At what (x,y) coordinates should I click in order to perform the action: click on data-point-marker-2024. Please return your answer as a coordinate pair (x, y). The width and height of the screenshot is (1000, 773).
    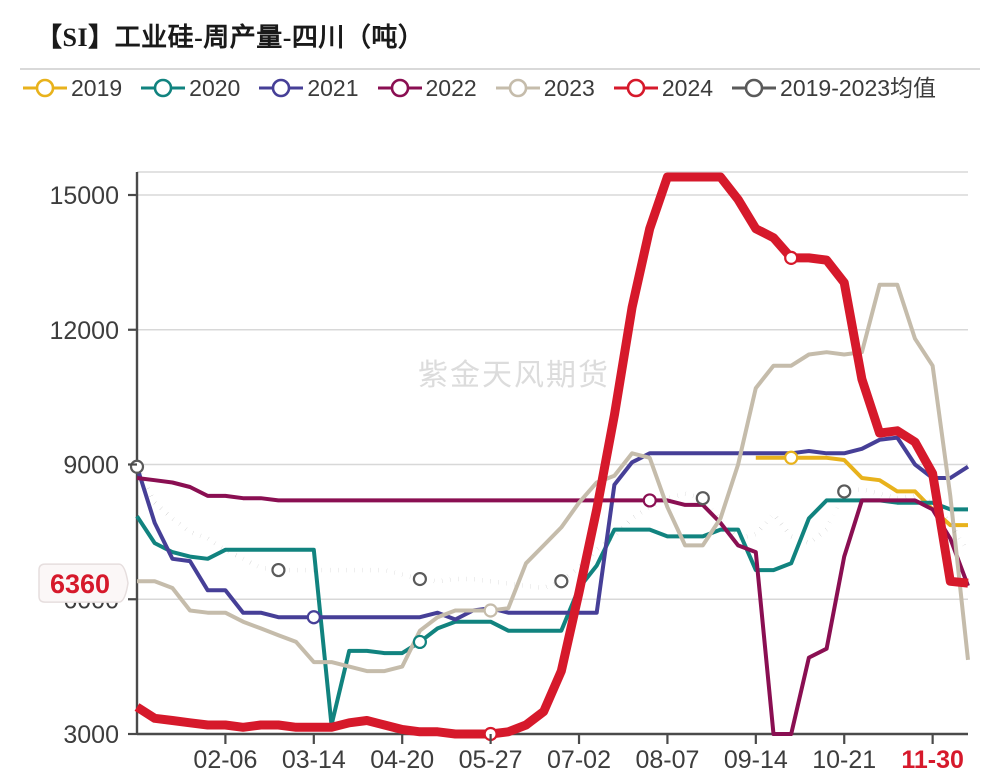
    Looking at the image, I should click on (791, 257).